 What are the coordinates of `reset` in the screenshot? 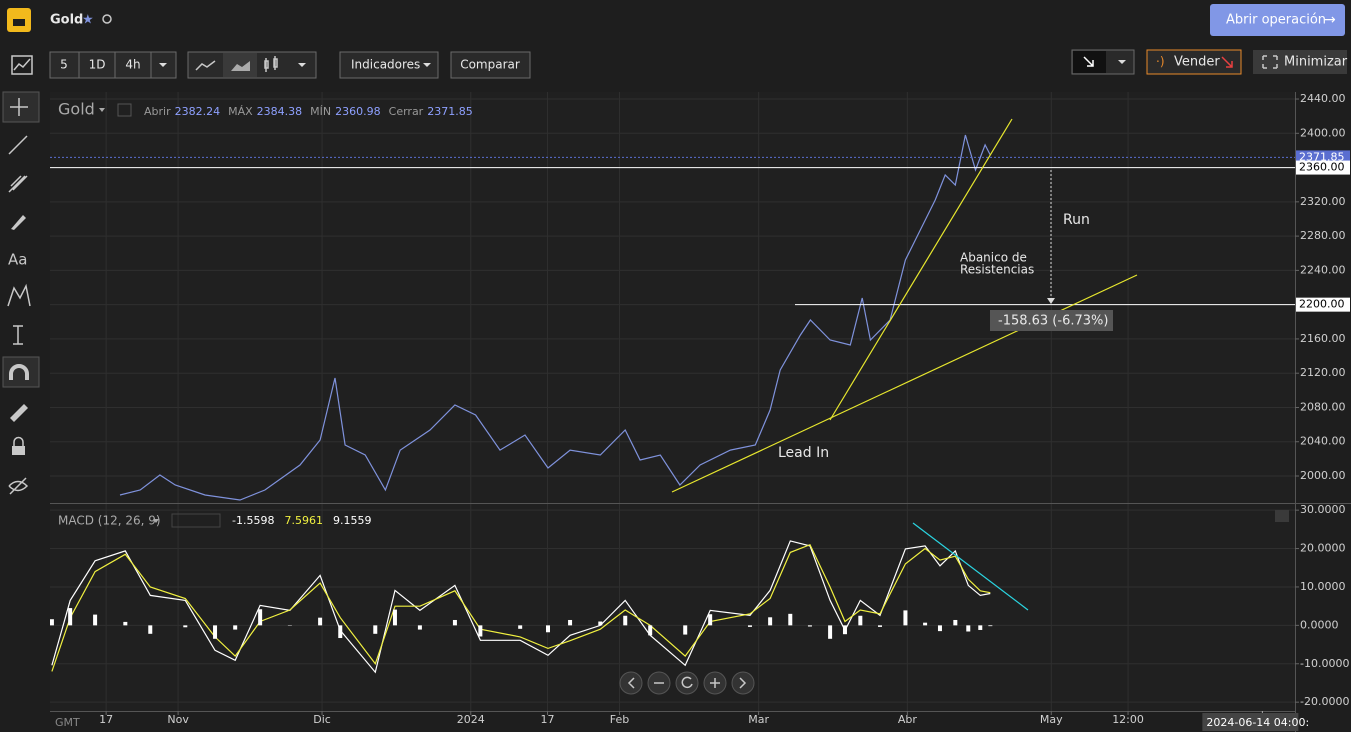 It's located at (687, 683).